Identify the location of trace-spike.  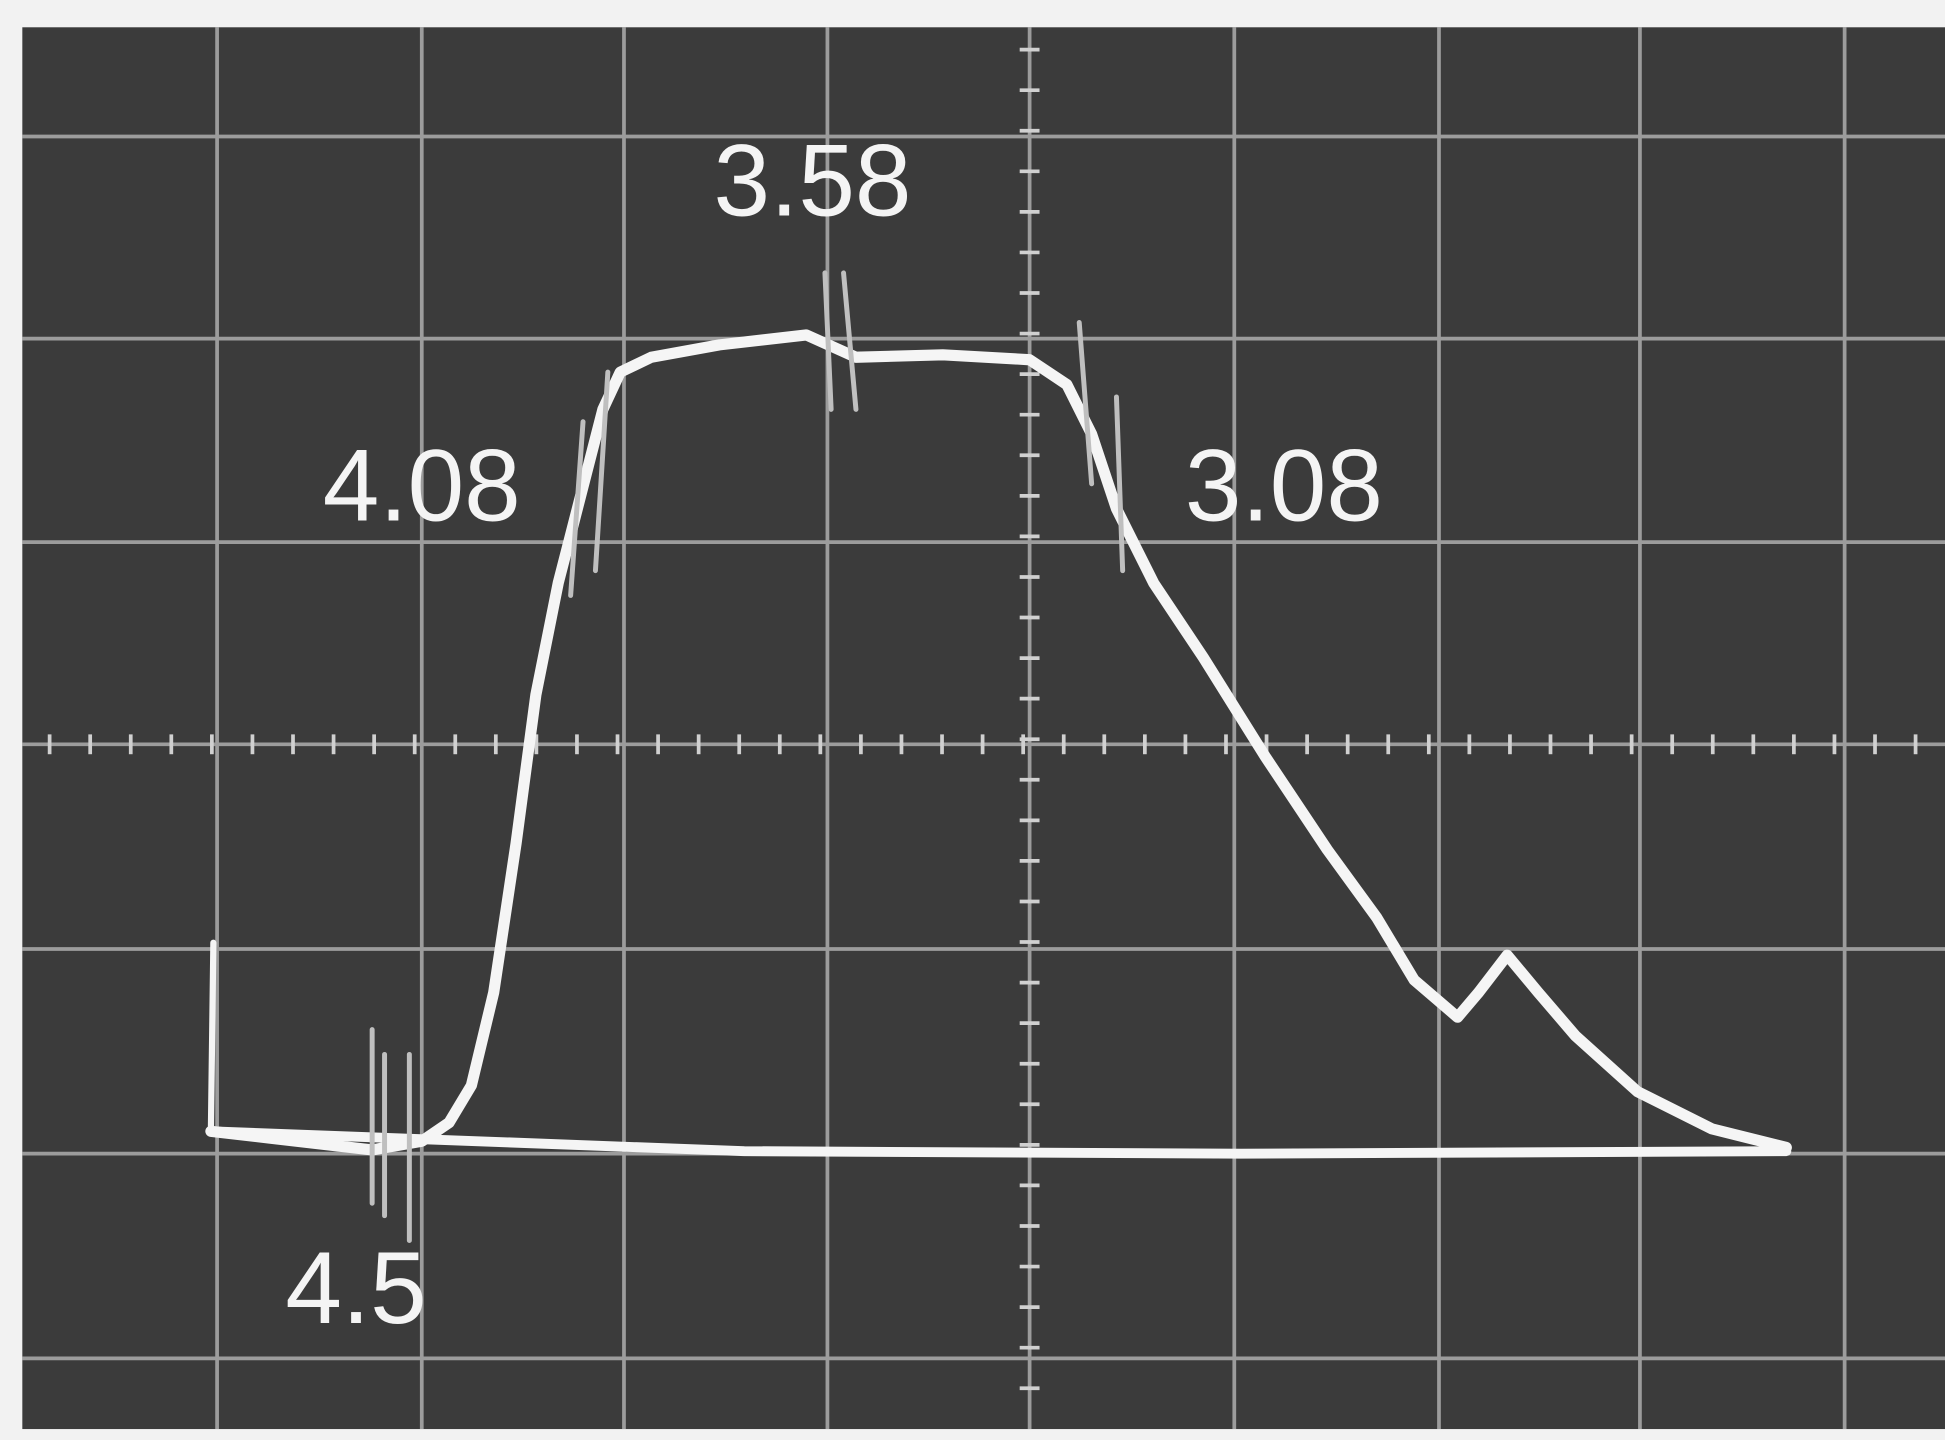
(212, 1037).